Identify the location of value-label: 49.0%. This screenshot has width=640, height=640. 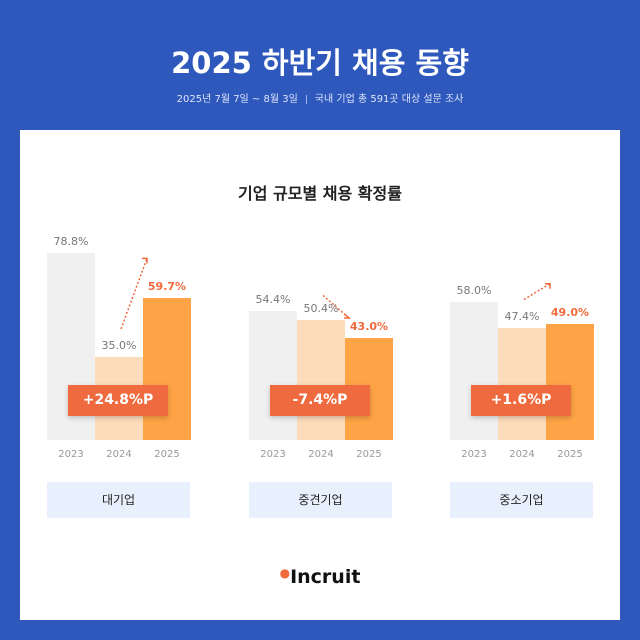
(570, 312).